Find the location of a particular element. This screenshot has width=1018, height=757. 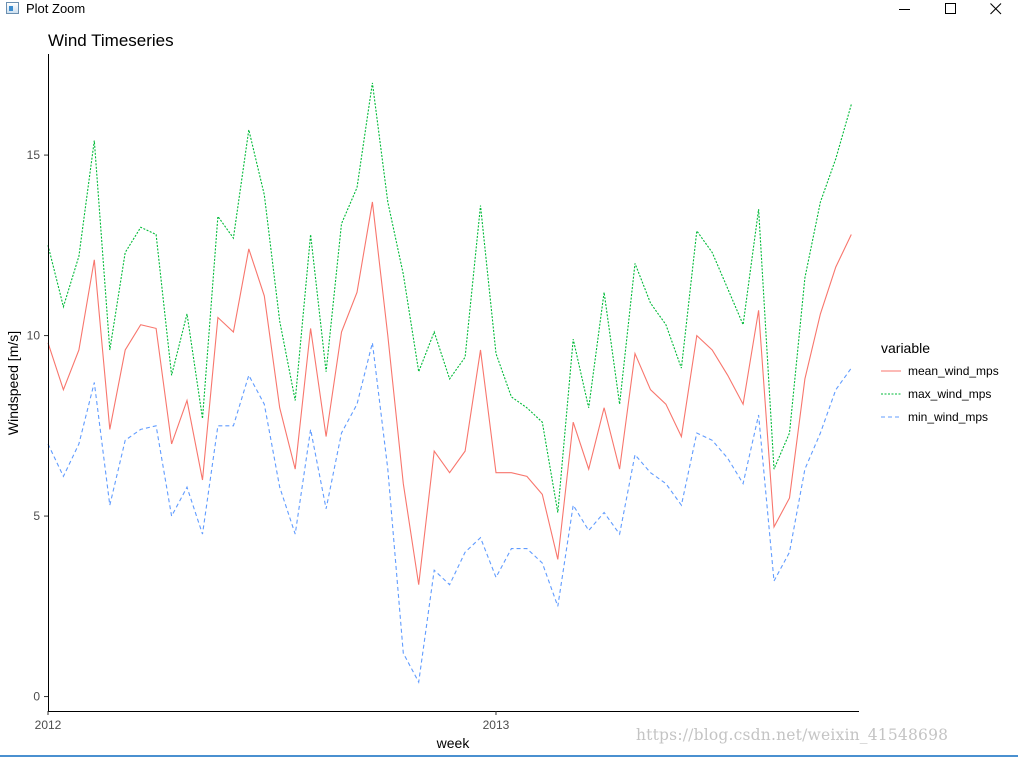

close-icon is located at coordinates (996, 9).